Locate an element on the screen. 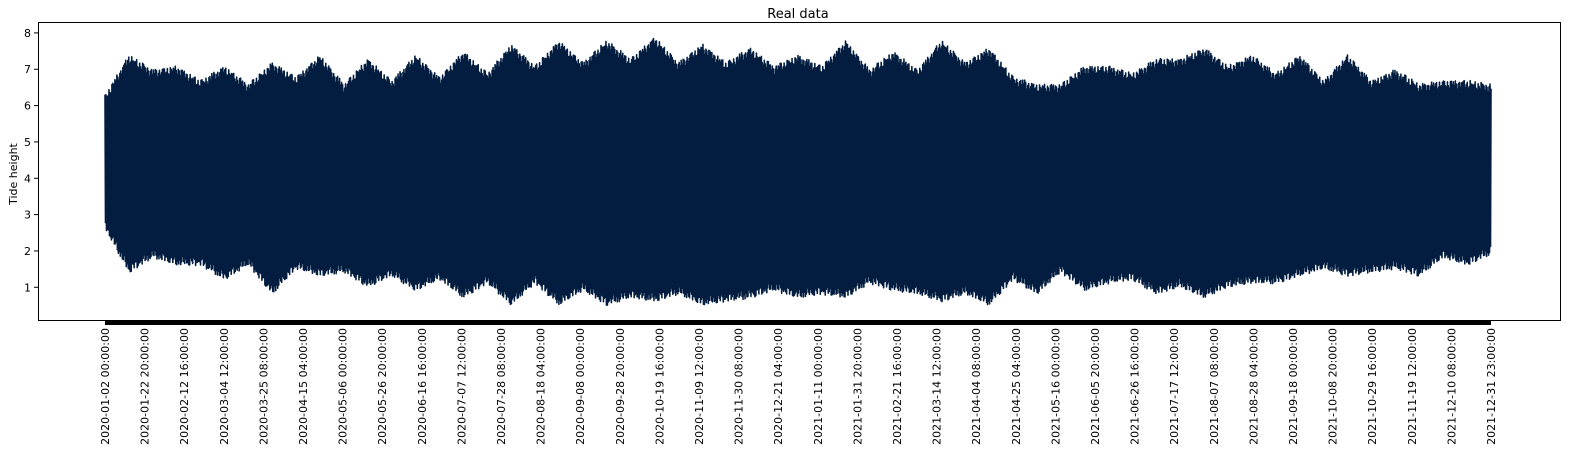 This screenshot has height=459, width=1595. x-tick-label: 2021-04-04 08:00:00 is located at coordinates (976, 386).